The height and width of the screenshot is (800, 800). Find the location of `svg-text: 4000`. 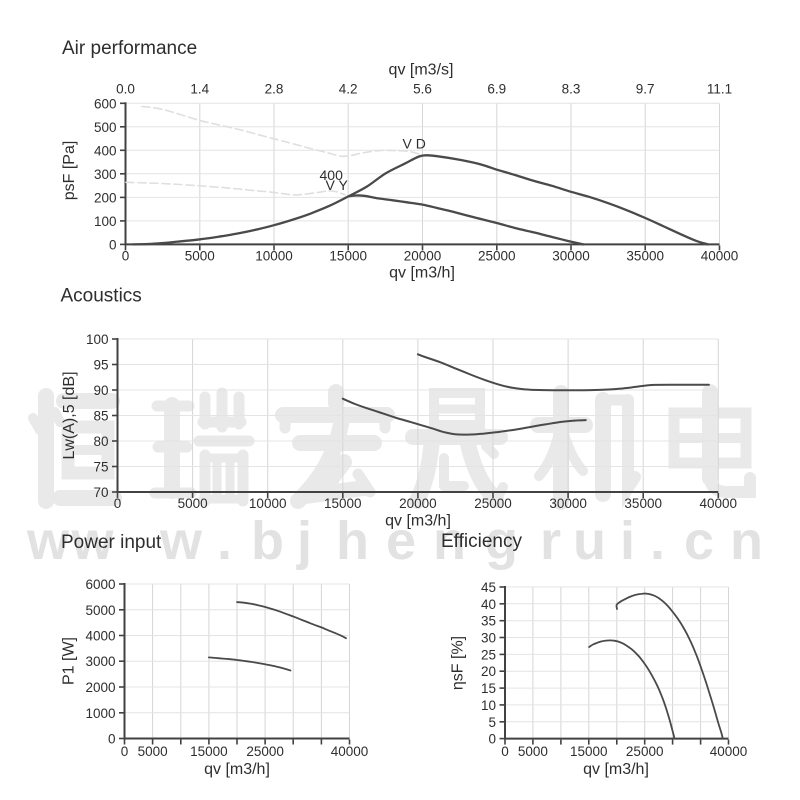

svg-text: 4000 is located at coordinates (100, 636).